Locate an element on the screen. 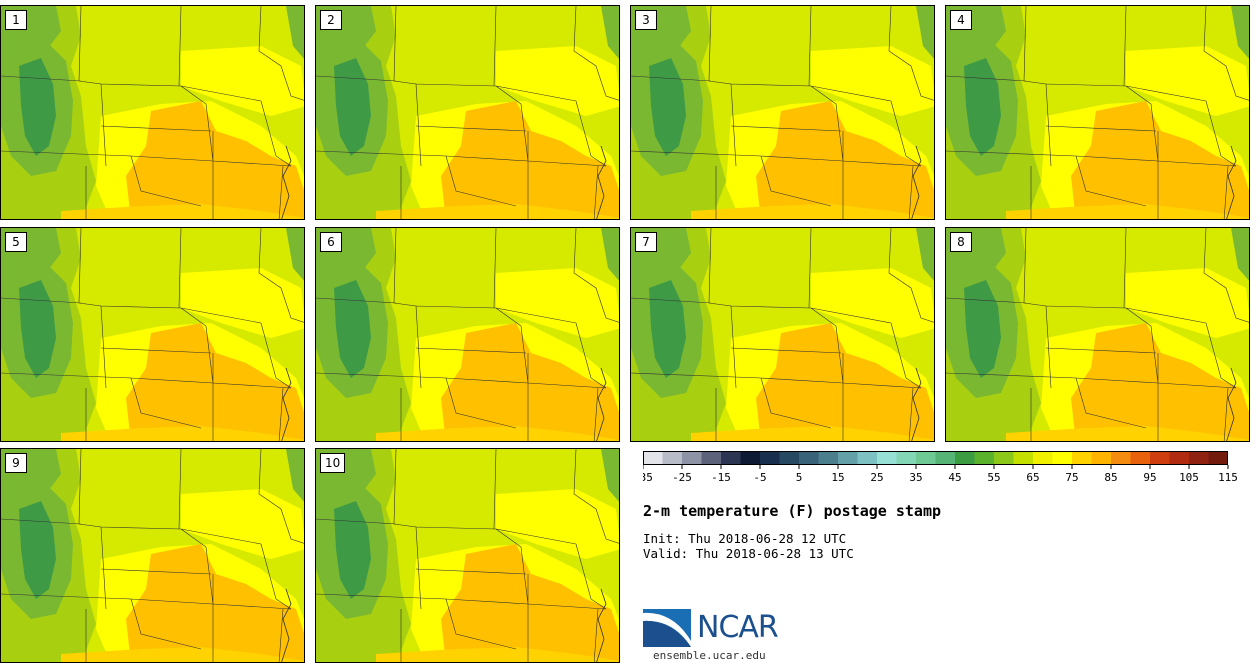 The height and width of the screenshot is (663, 1260). ncar-logo-text: NCAR is located at coordinates (738, 627).